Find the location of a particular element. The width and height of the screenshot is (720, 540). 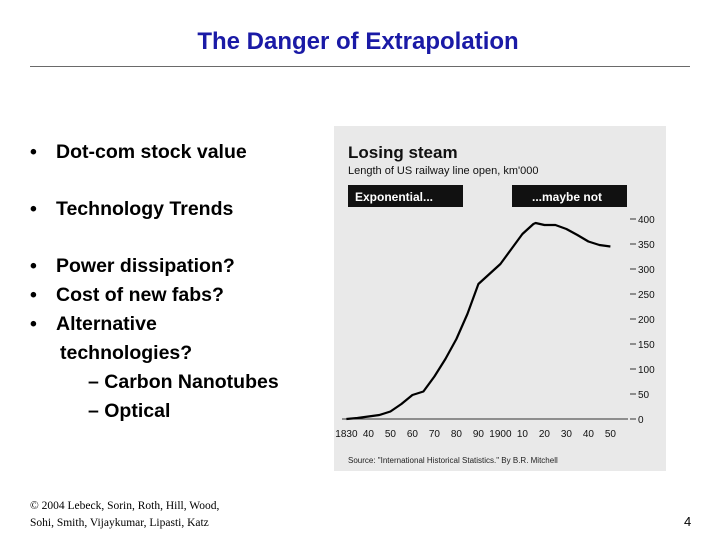

chart-title: Losing steam is located at coordinates (403, 152).